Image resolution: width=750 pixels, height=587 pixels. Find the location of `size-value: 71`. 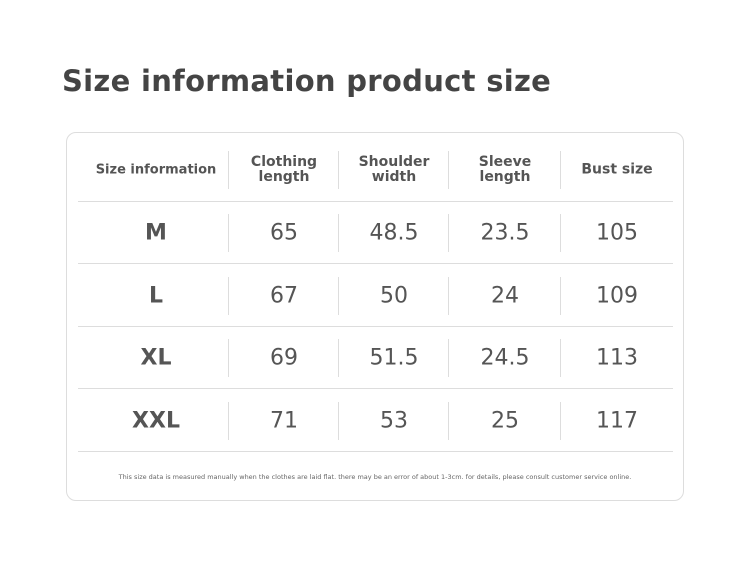

size-value: 71 is located at coordinates (284, 421).